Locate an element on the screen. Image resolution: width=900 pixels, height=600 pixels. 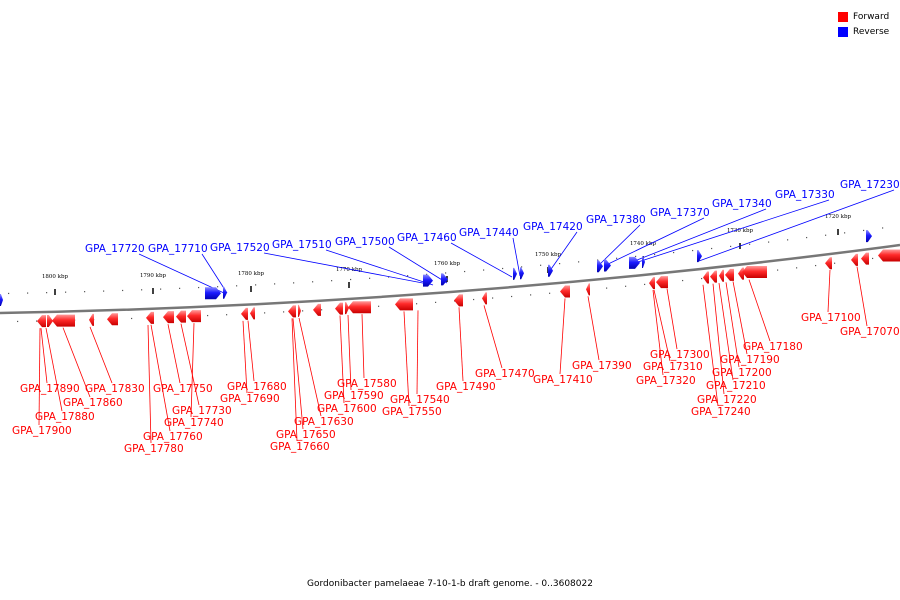
forward-gene-label: GPA_17390 is located at coordinates (602, 366).